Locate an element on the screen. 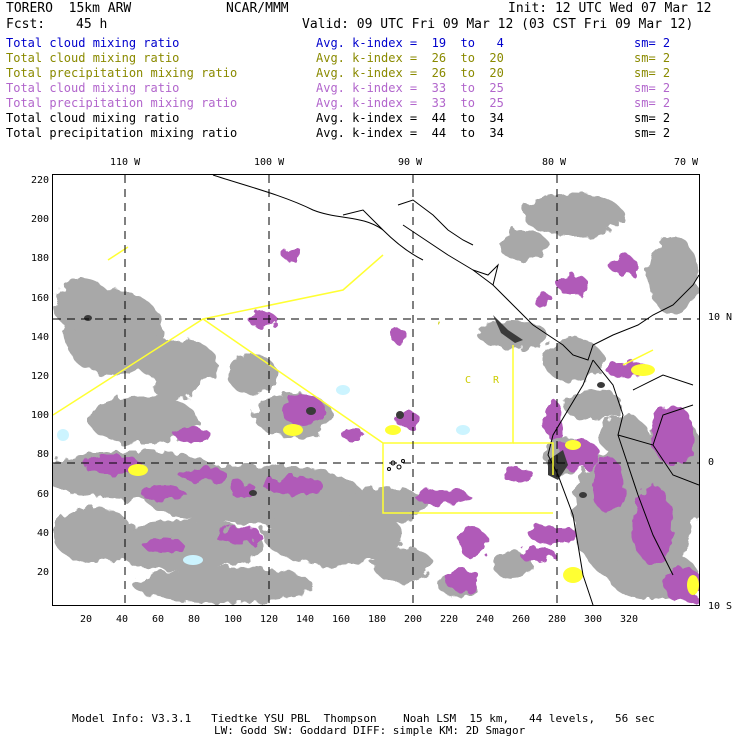 This screenshot has height=740, width=740. y-tick-2: 200 is located at coordinates (39, 220).